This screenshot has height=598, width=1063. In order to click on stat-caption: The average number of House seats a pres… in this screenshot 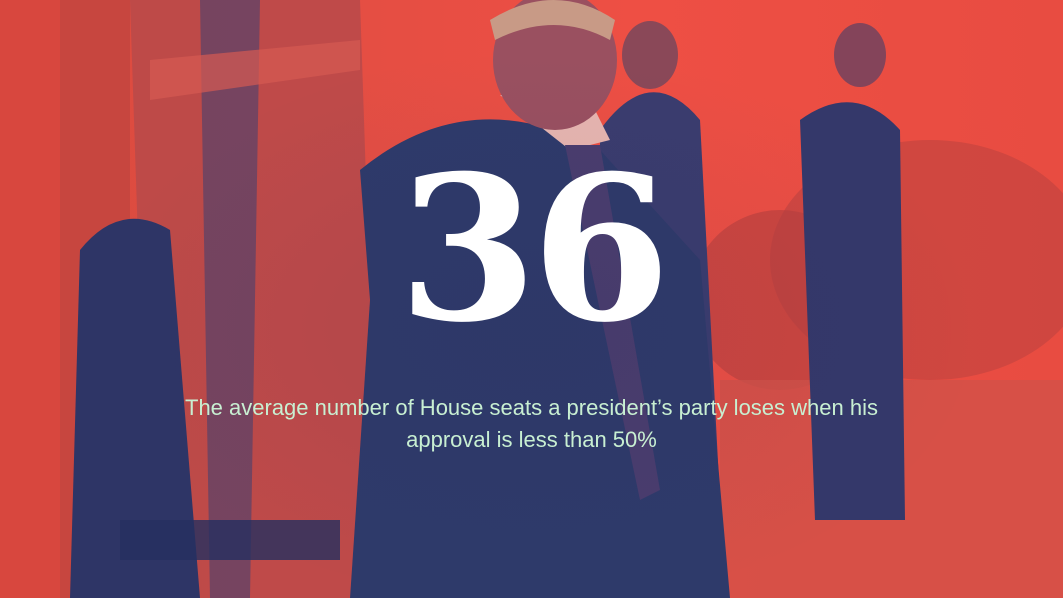, I will do `click(531, 423)`.